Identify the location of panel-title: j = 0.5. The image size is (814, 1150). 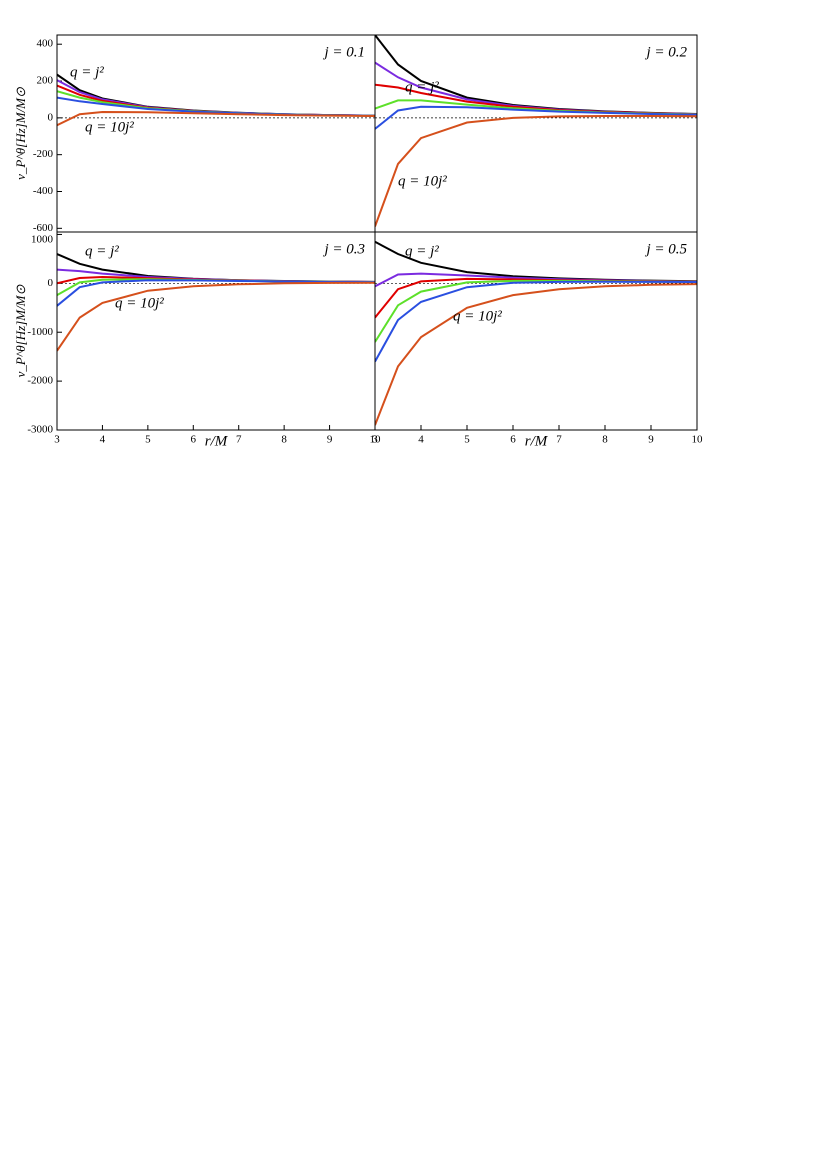
(665, 249).